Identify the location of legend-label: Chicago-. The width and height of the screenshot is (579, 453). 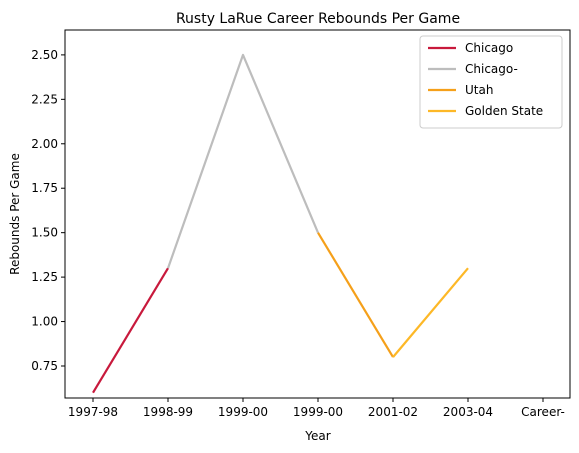
(491, 69).